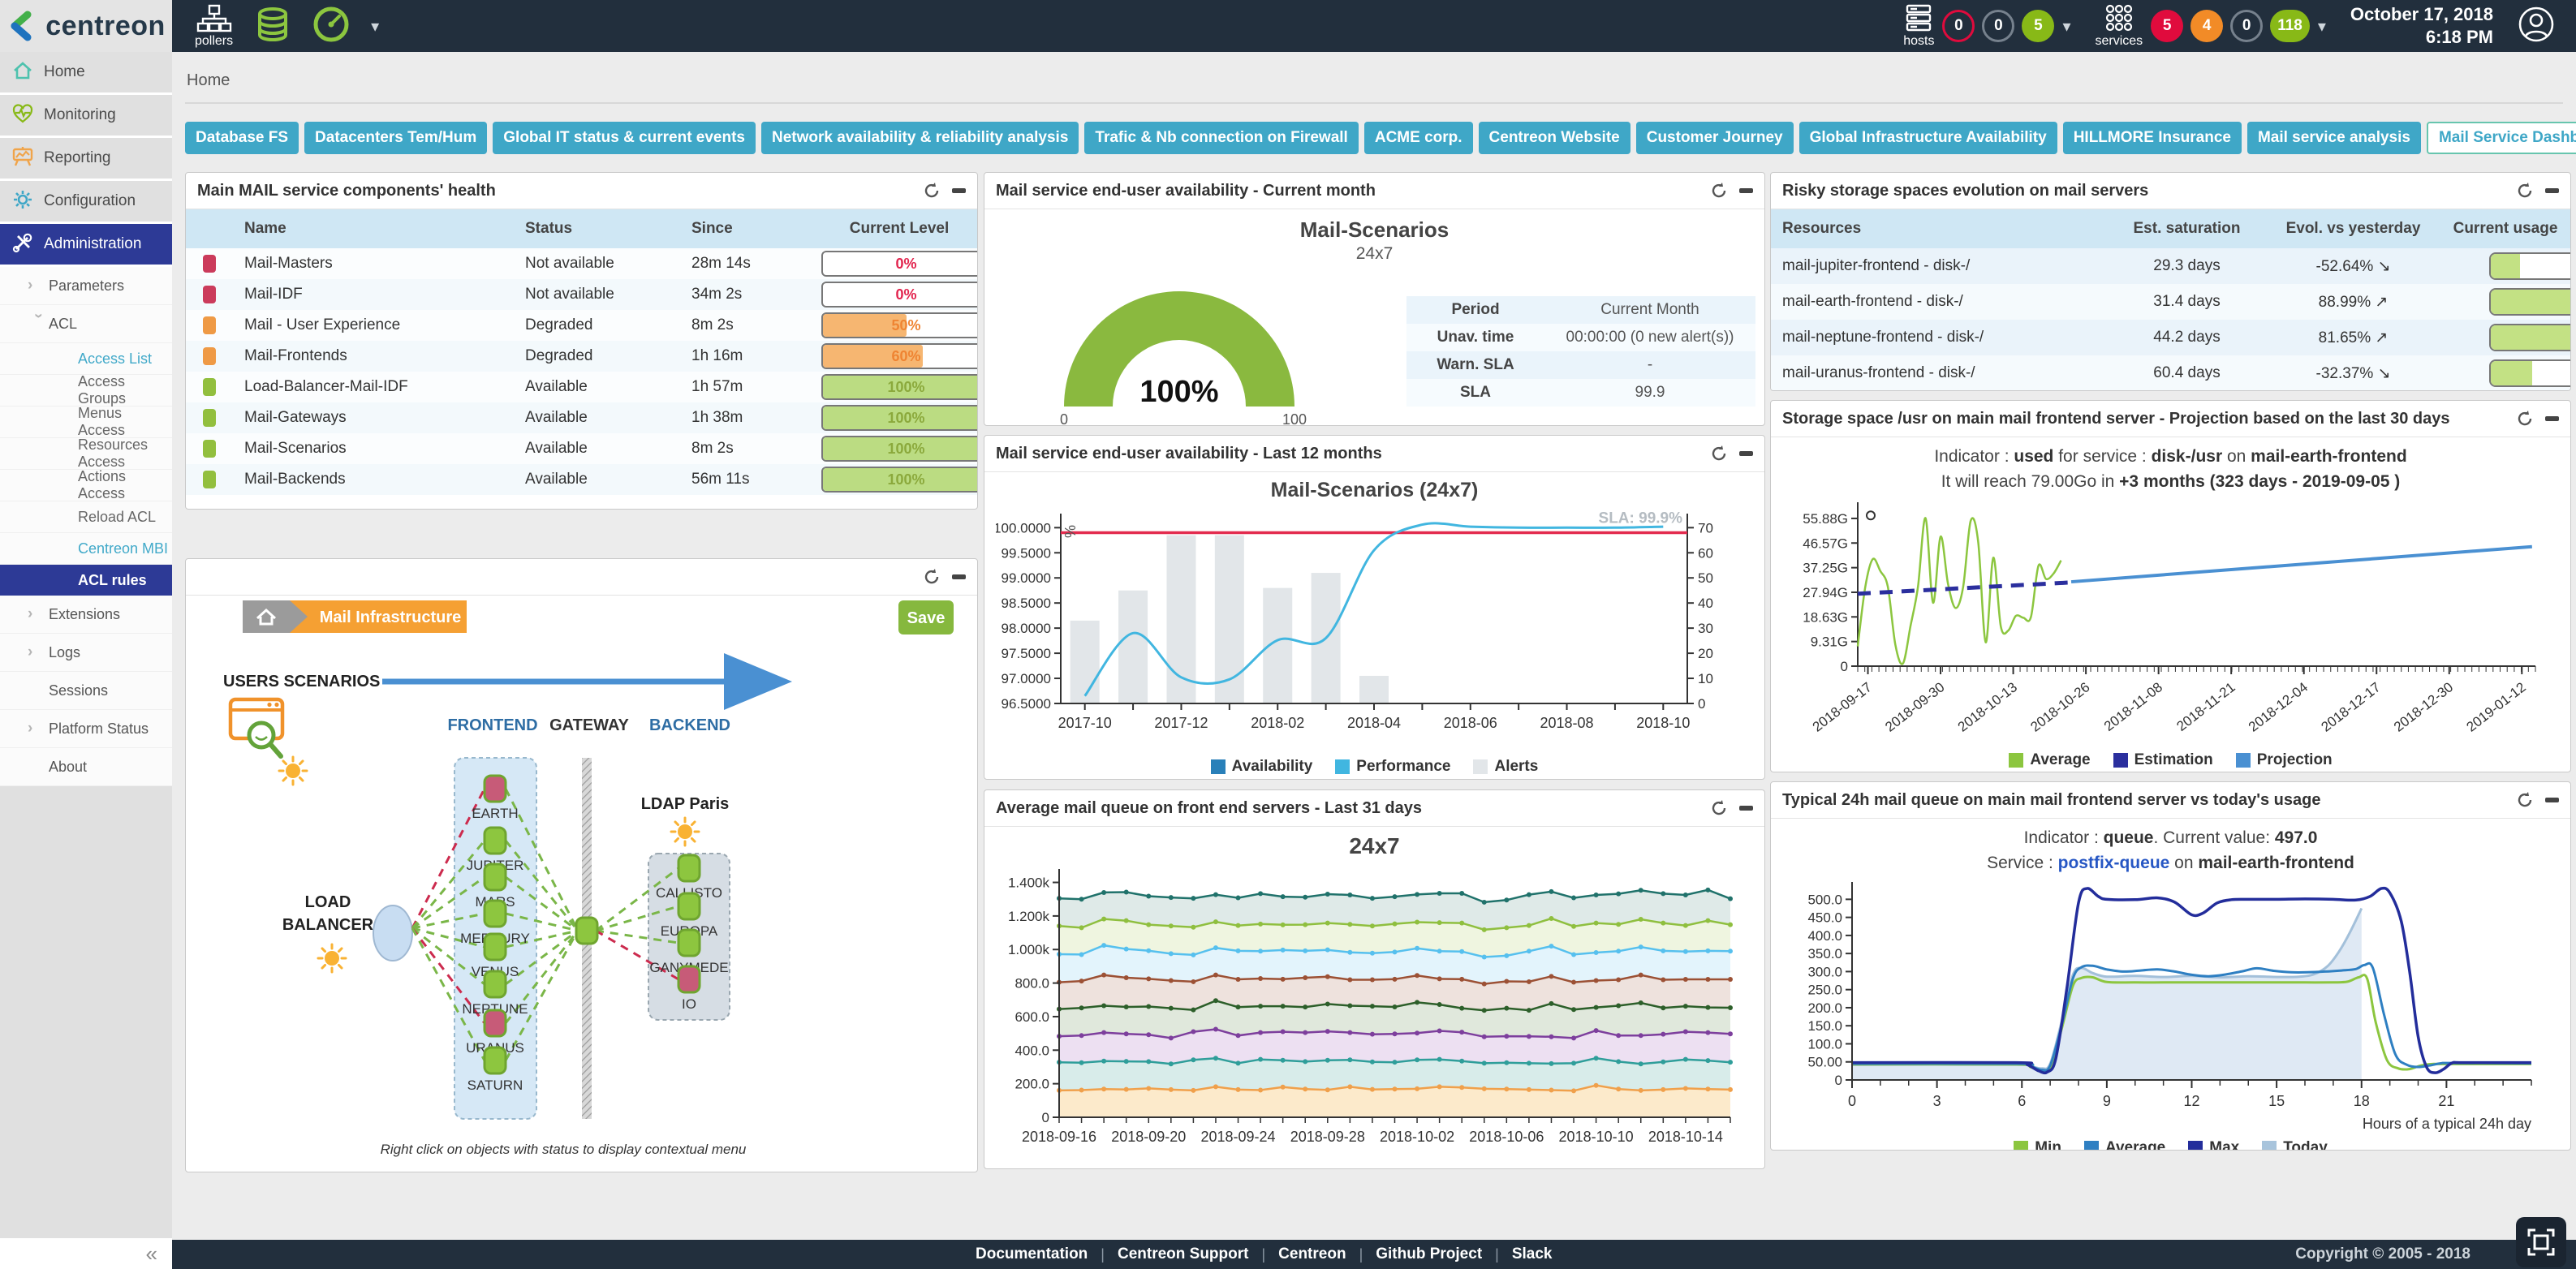 The image size is (2576, 1269). Describe the element at coordinates (86, 580) in the screenshot. I see `sidebar-sub-acl-rules: ACL rules` at that location.